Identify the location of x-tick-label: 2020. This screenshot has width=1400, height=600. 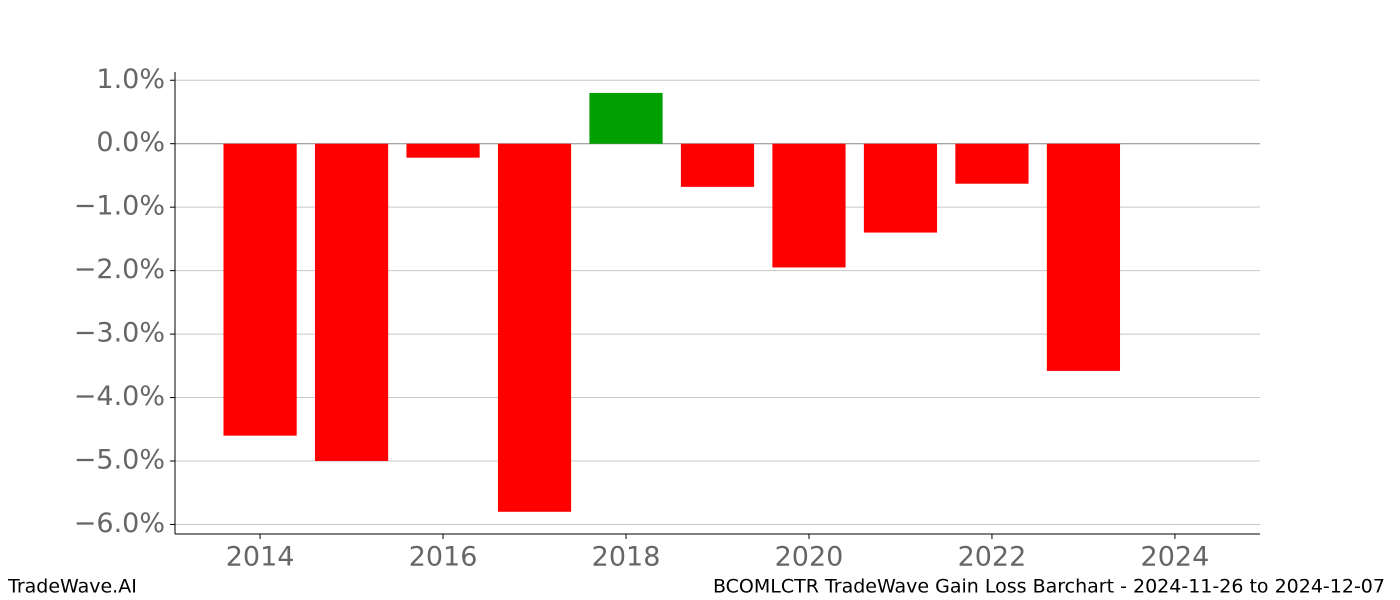
(809, 557).